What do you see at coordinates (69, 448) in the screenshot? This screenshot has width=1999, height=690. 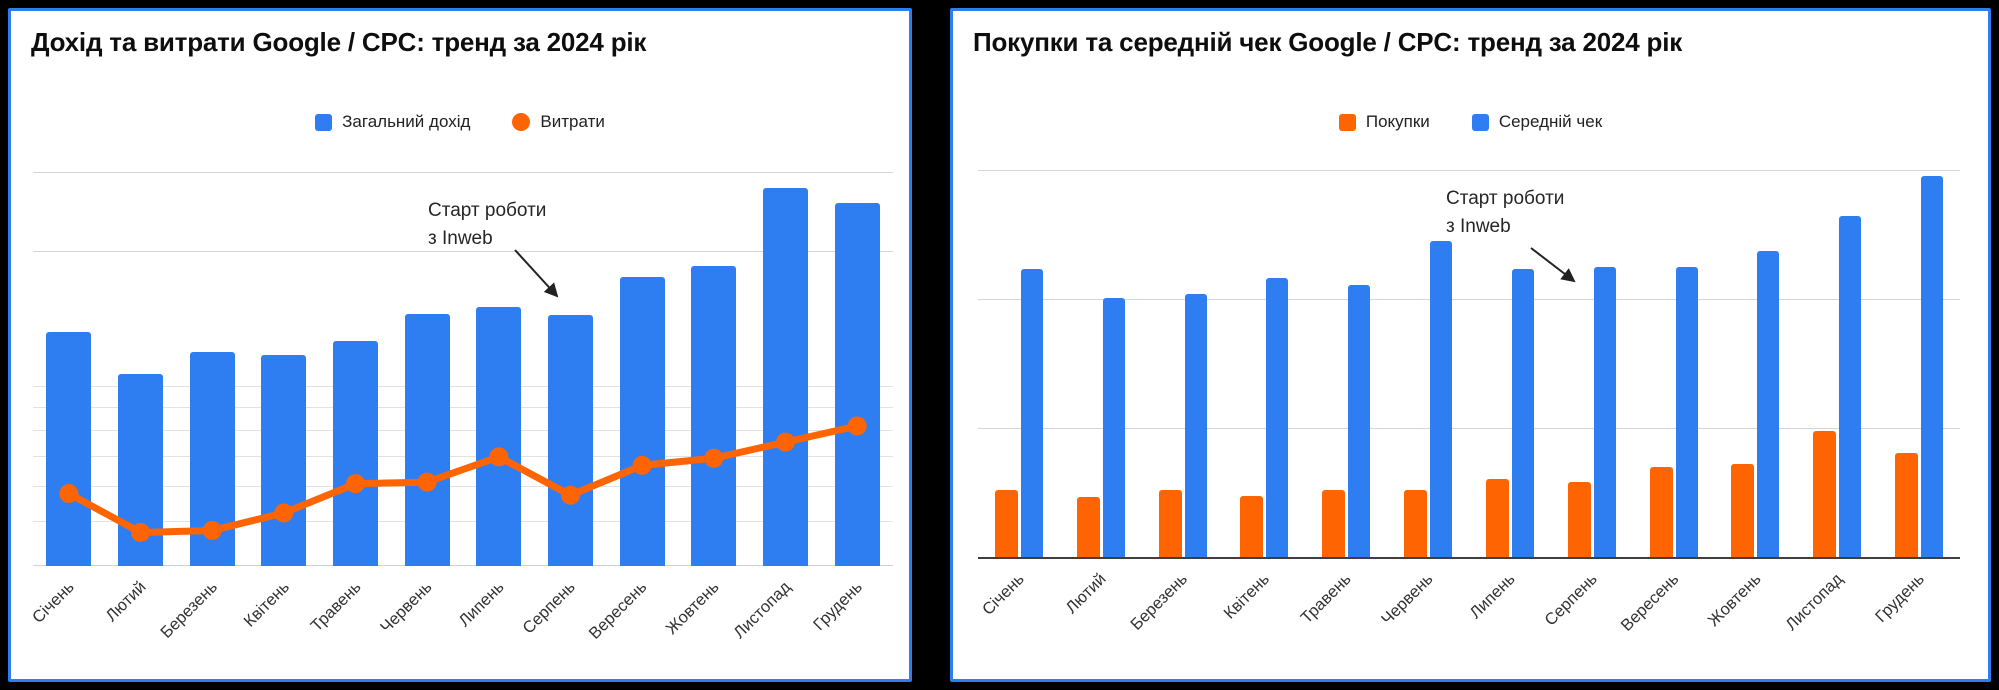 I see `bar-revenue-Січень` at bounding box center [69, 448].